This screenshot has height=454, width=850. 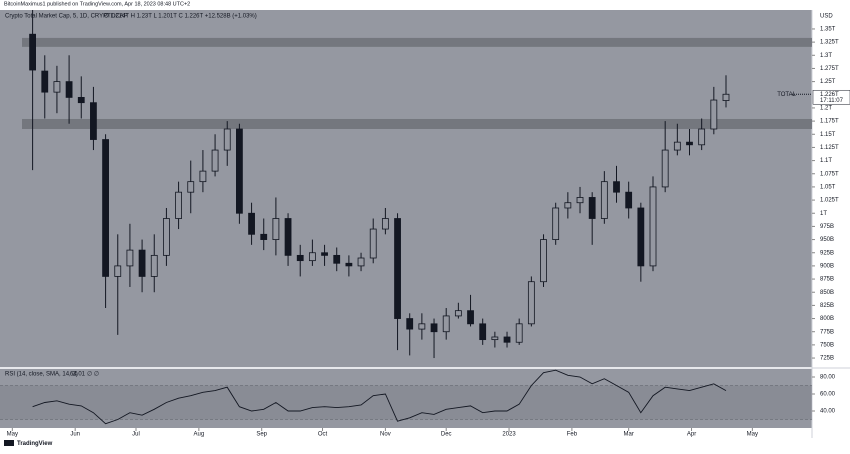 What do you see at coordinates (828, 82) in the screenshot?
I see `y-tick-label: 1.25T` at bounding box center [828, 82].